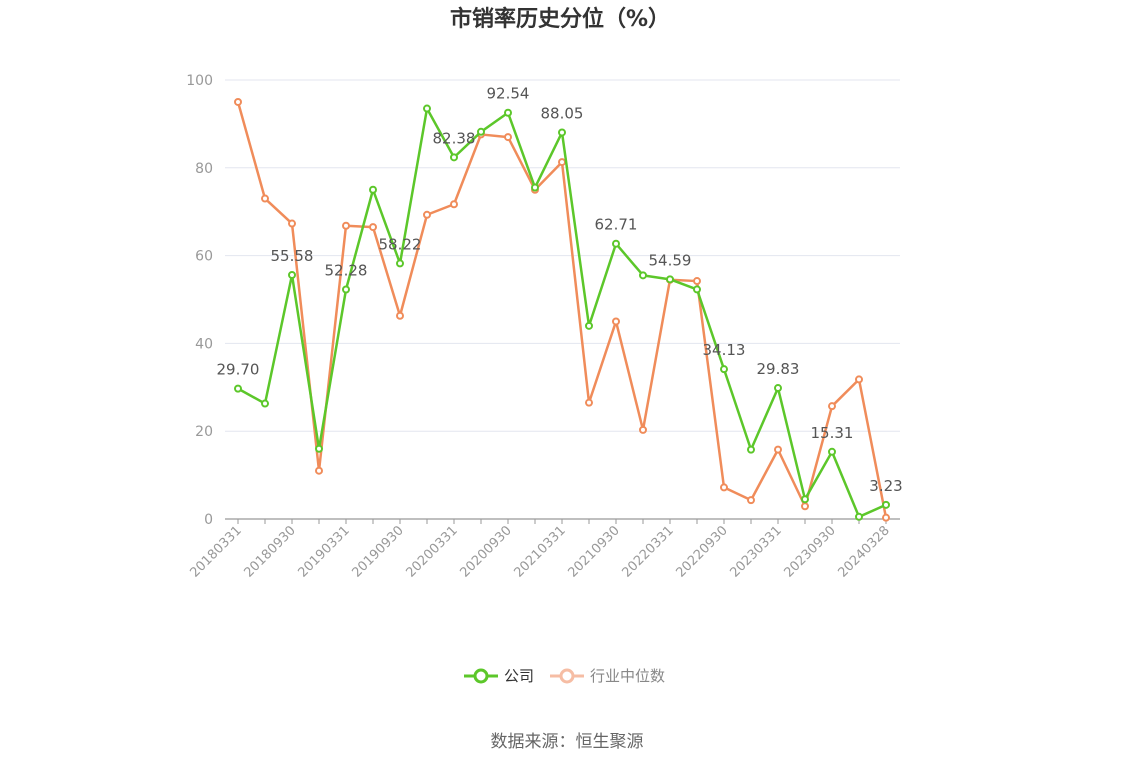 This screenshot has width=1134, height=766. What do you see at coordinates (508, 94) in the screenshot?
I see `data-label: 92.54` at bounding box center [508, 94].